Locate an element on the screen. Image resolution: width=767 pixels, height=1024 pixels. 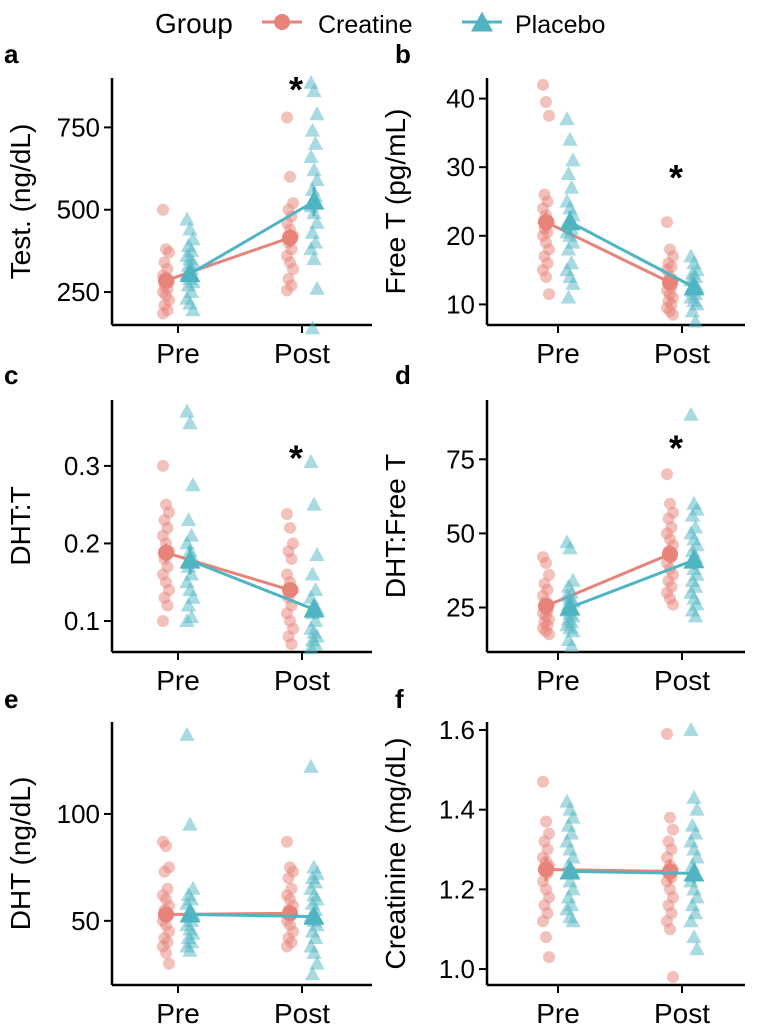
y-tick-label: 1.0 is located at coordinates (457, 969).